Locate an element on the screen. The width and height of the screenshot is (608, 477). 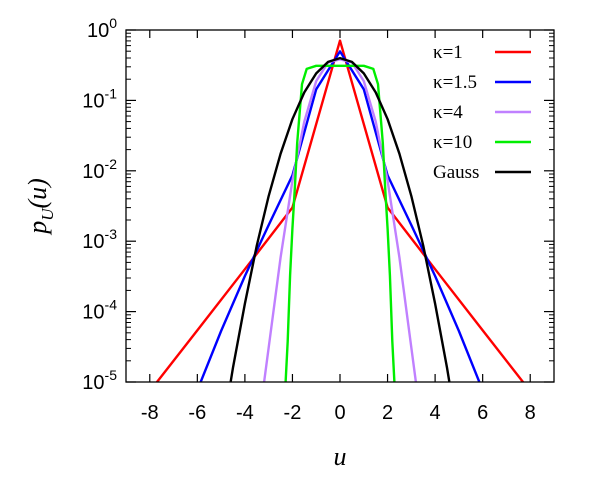
x-tick-label: 2 is located at coordinates (387, 413).